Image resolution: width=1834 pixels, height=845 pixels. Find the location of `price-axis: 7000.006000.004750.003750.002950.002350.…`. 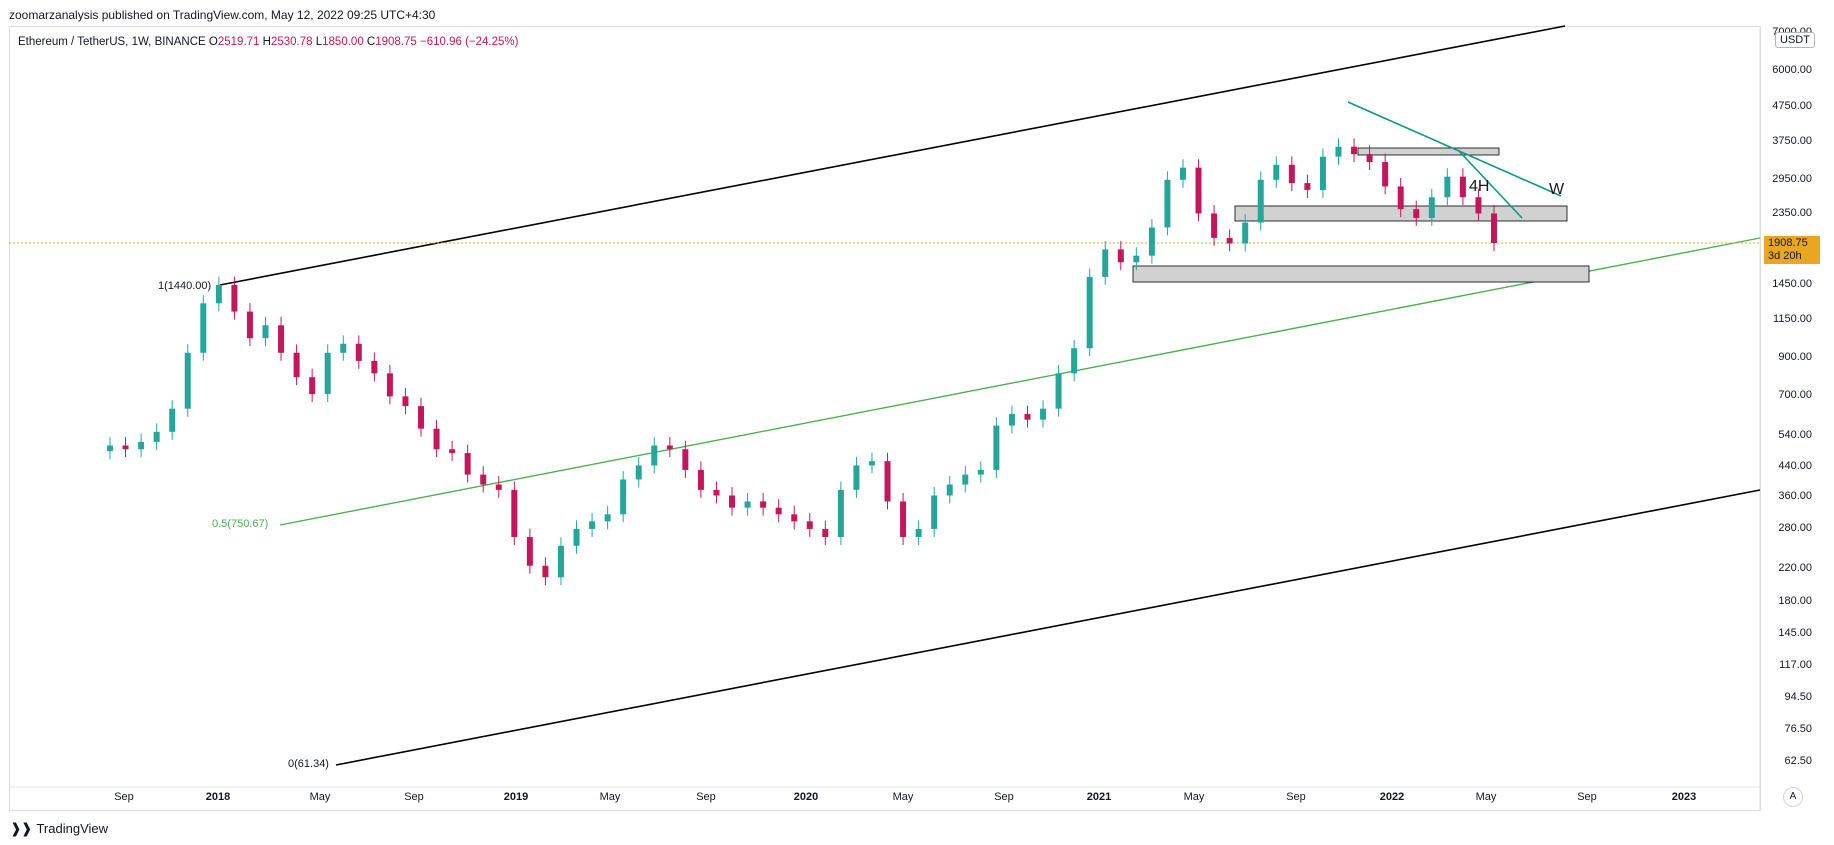

price-axis: 7000.006000.004750.003750.002950.002350.… is located at coordinates (1792, 396).